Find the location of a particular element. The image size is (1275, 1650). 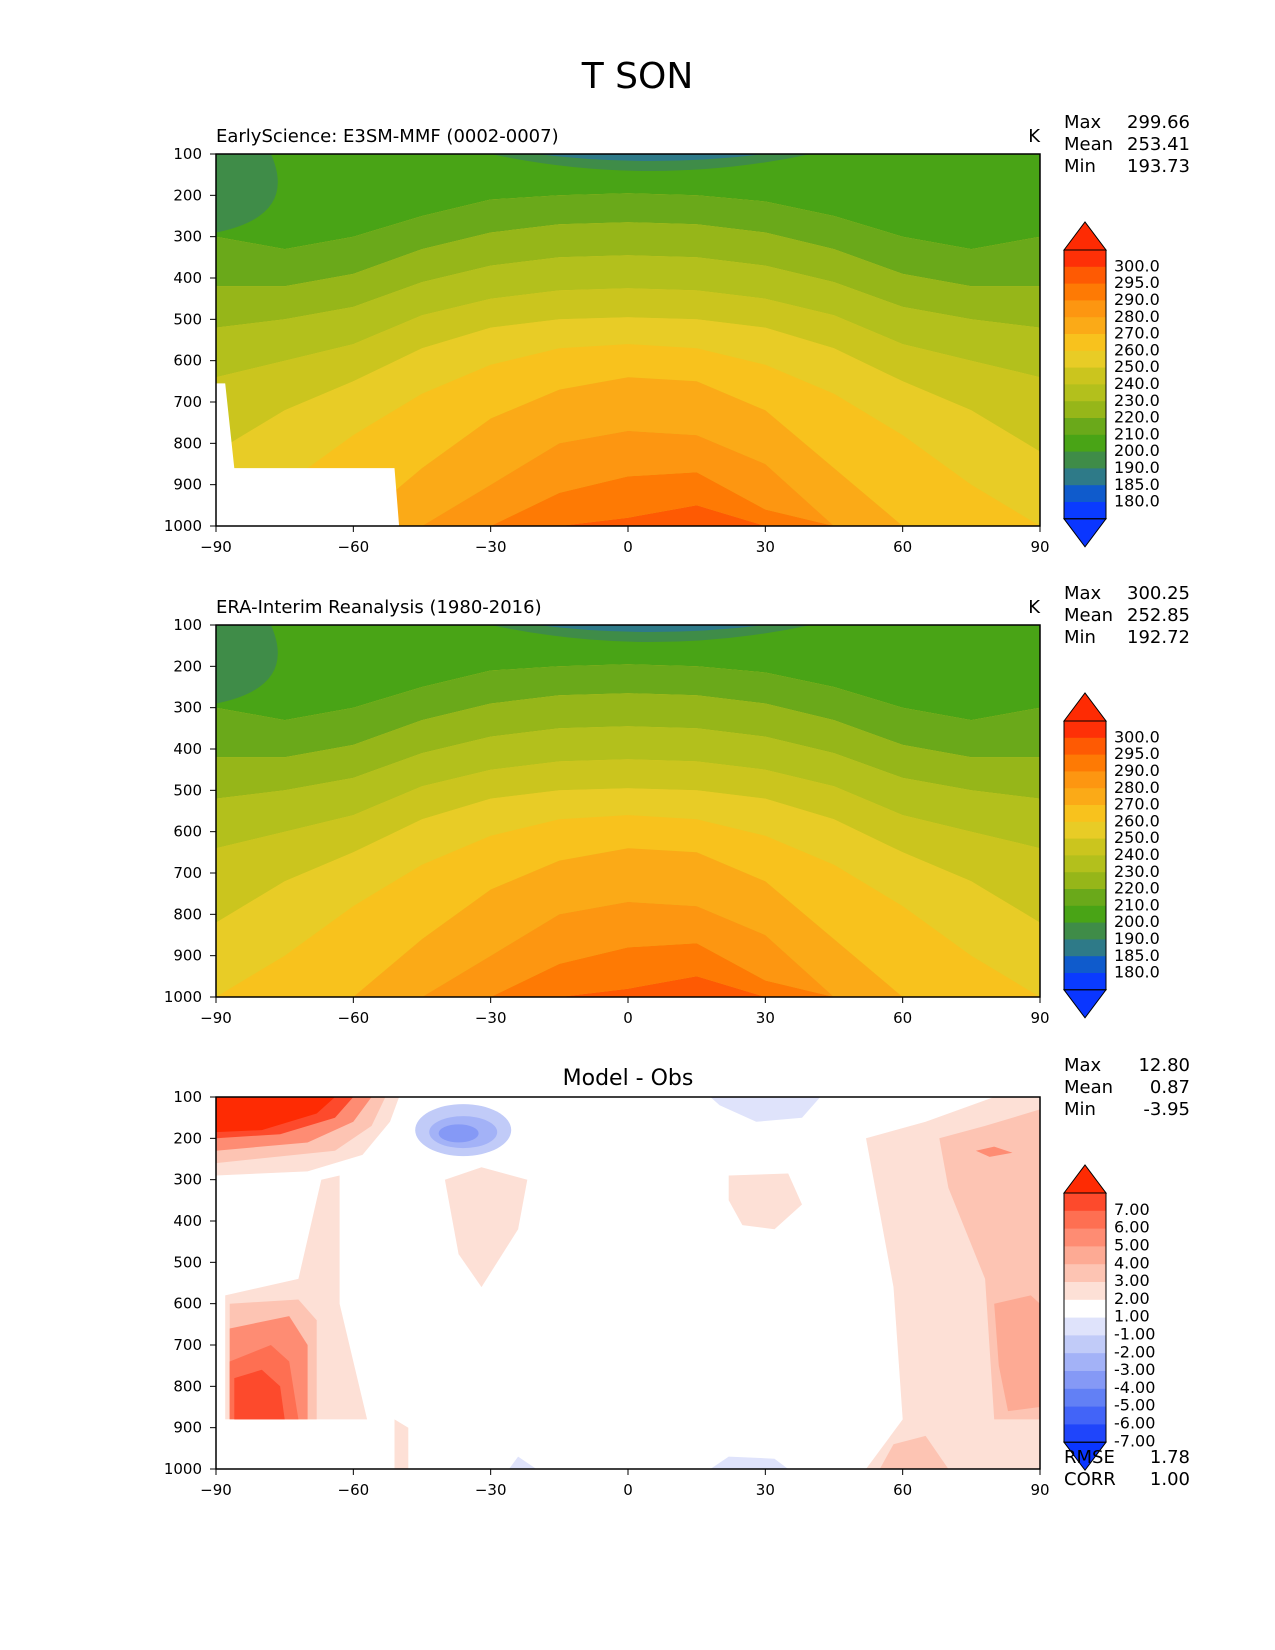

panel-3-colorbar-label: 3.00 is located at coordinates (1132, 1280).